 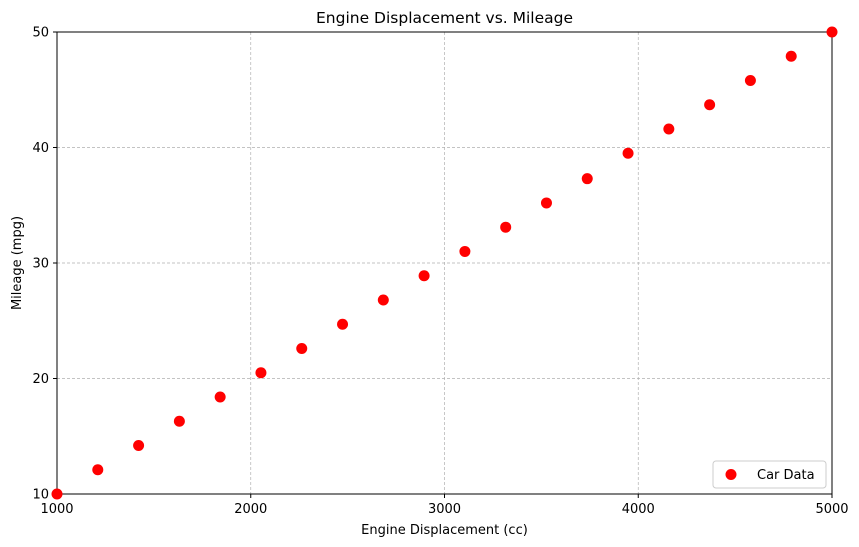 I want to click on legend-marker, so click(x=731, y=474).